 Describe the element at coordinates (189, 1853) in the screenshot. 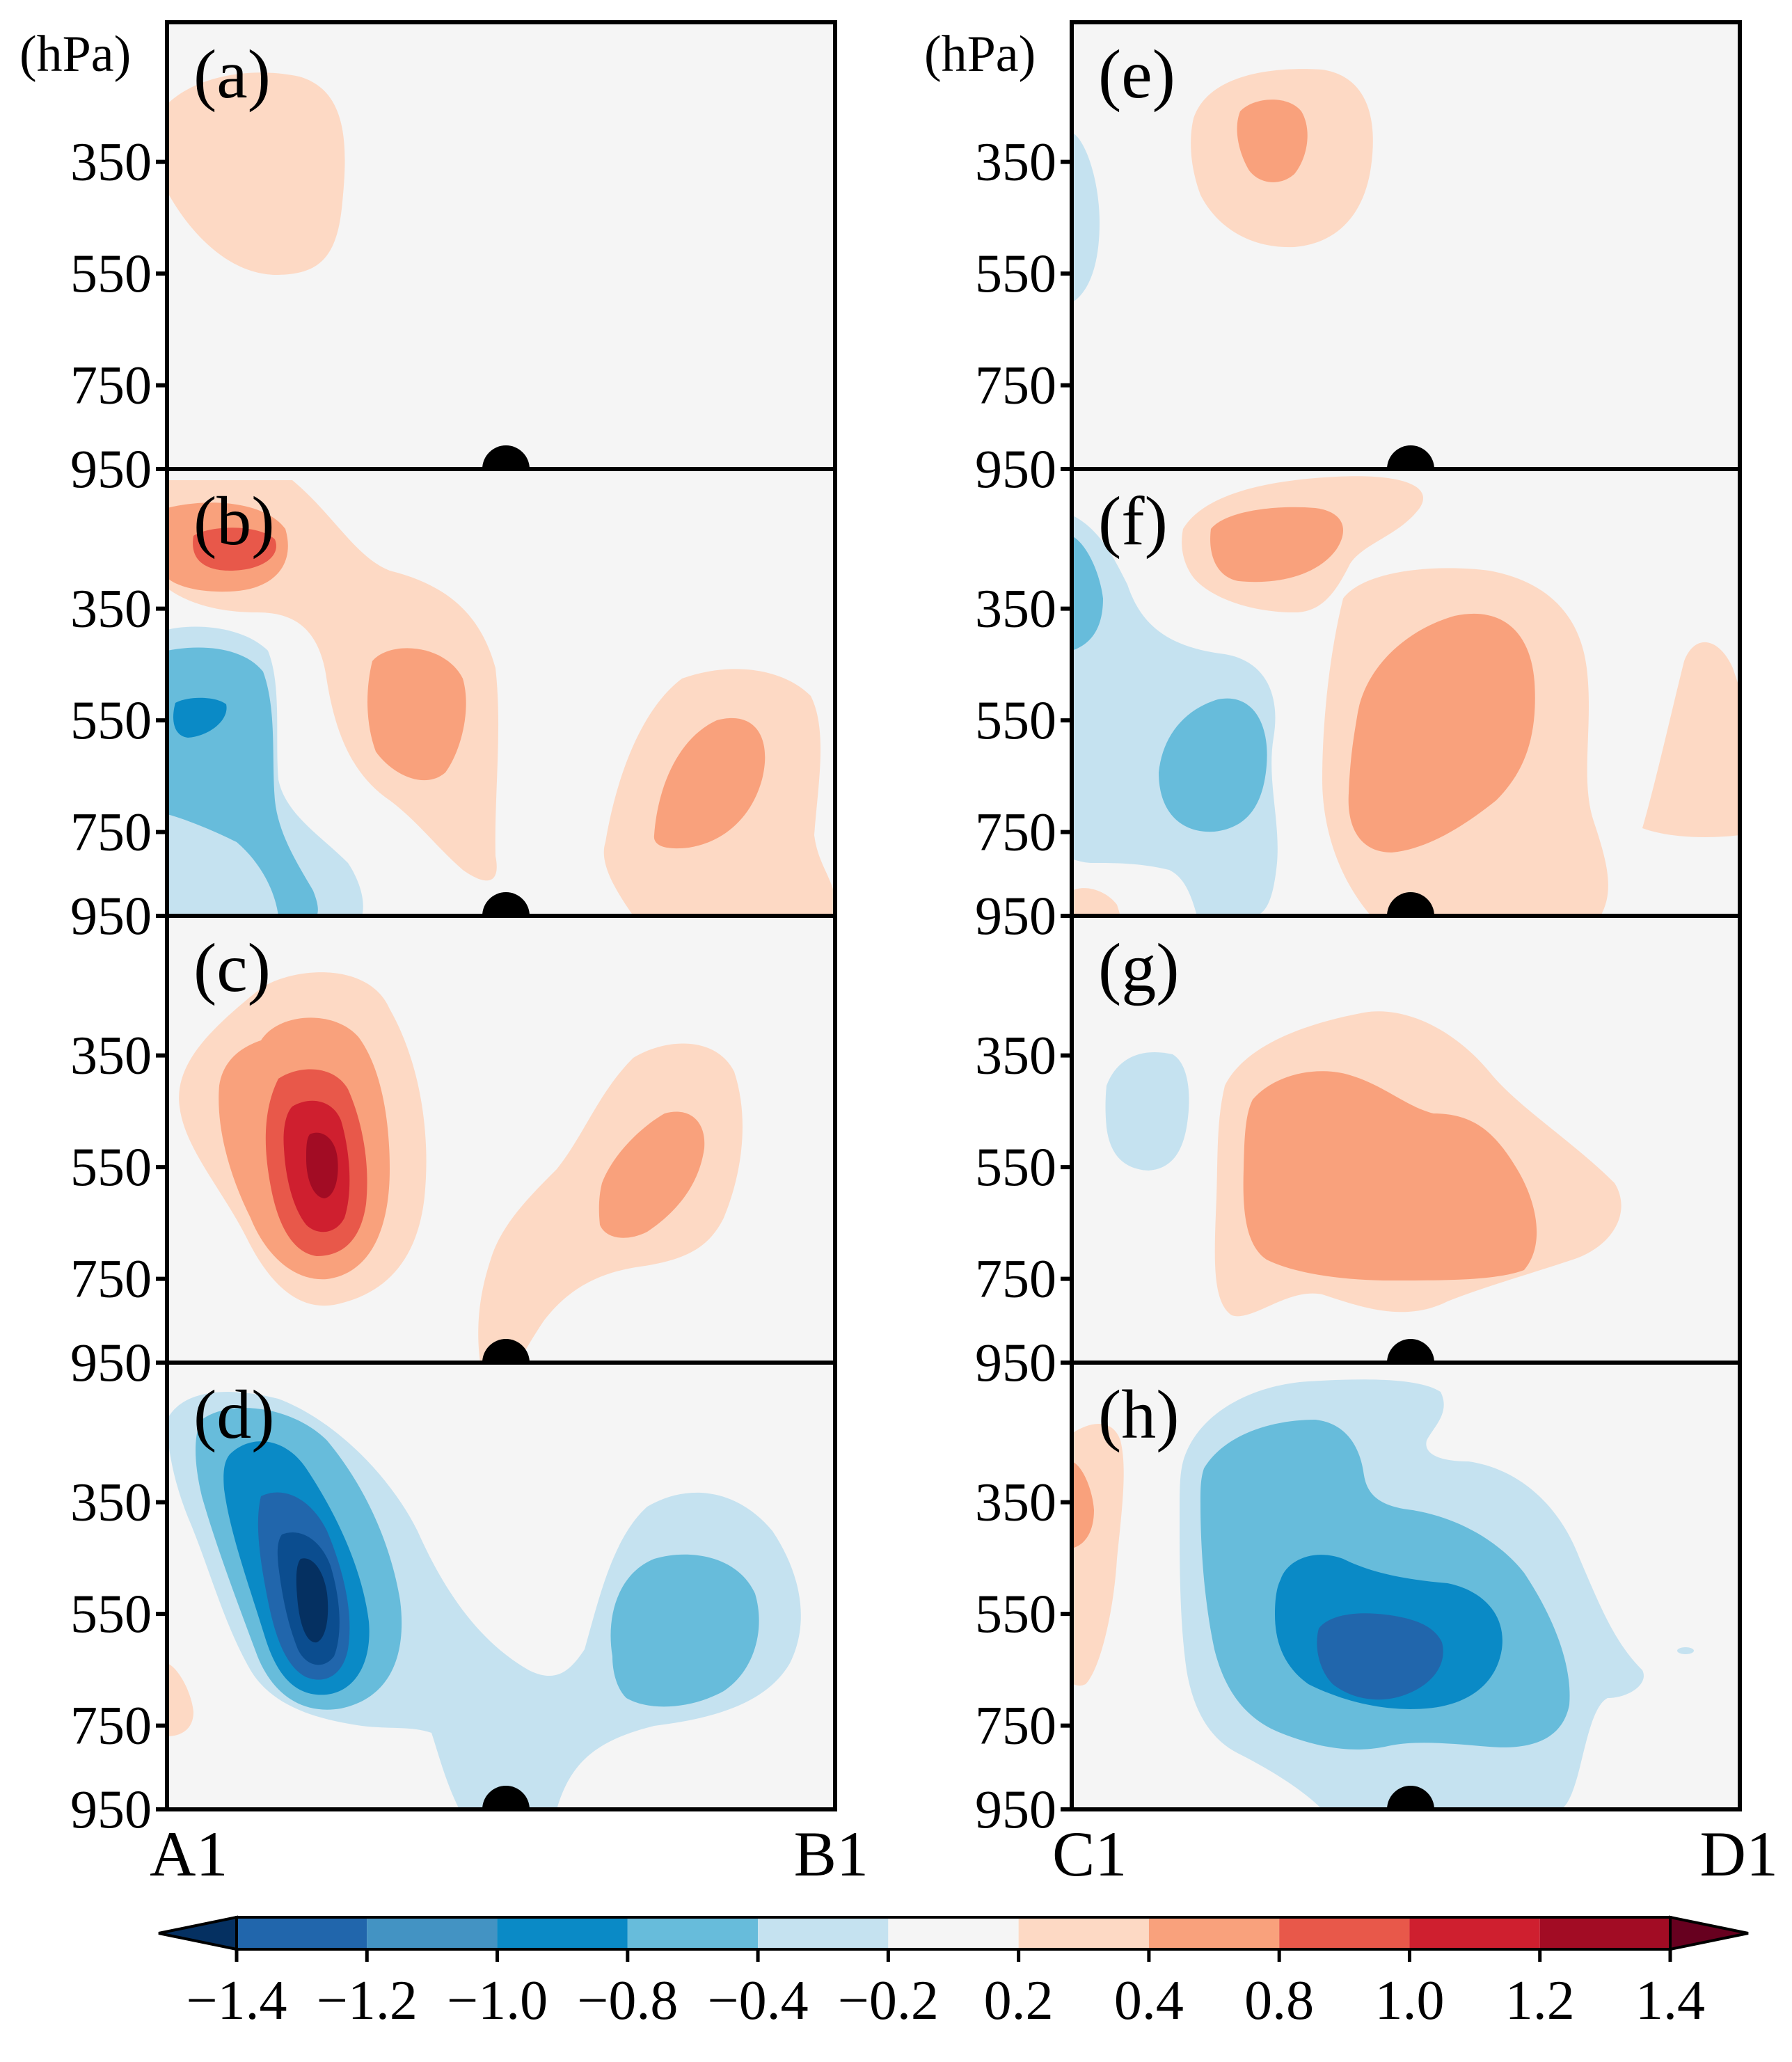

I see `x-start-label-left: A1` at that location.